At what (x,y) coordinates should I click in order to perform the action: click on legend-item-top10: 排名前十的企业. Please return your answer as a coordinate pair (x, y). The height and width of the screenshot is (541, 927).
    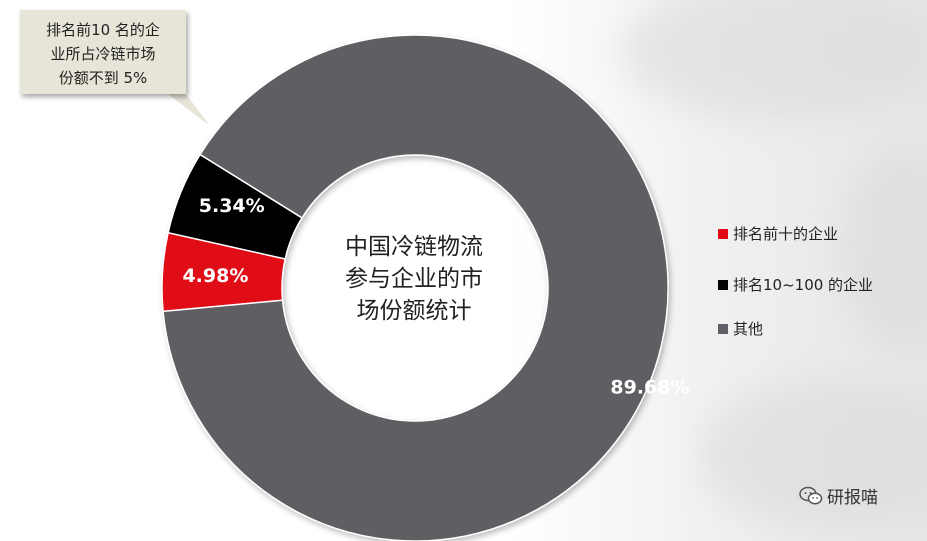
    Looking at the image, I should click on (795, 233).